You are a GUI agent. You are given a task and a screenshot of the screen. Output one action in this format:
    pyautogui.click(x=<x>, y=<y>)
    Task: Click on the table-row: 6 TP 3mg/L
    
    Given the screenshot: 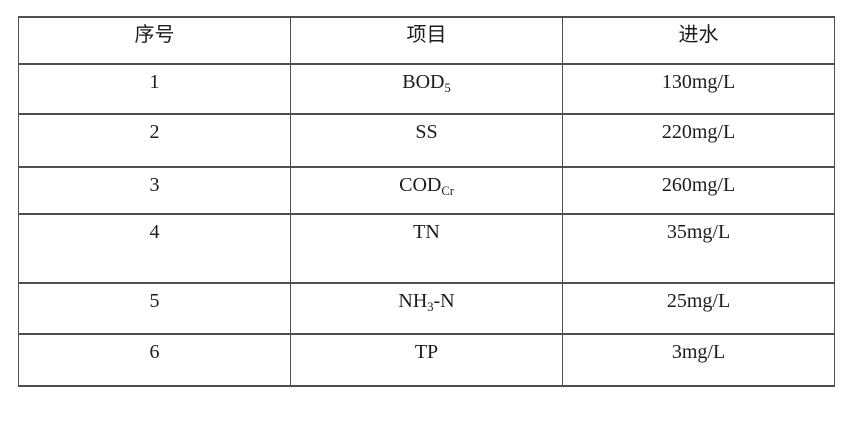 What is the action you would take?
    pyautogui.click(x=426, y=360)
    